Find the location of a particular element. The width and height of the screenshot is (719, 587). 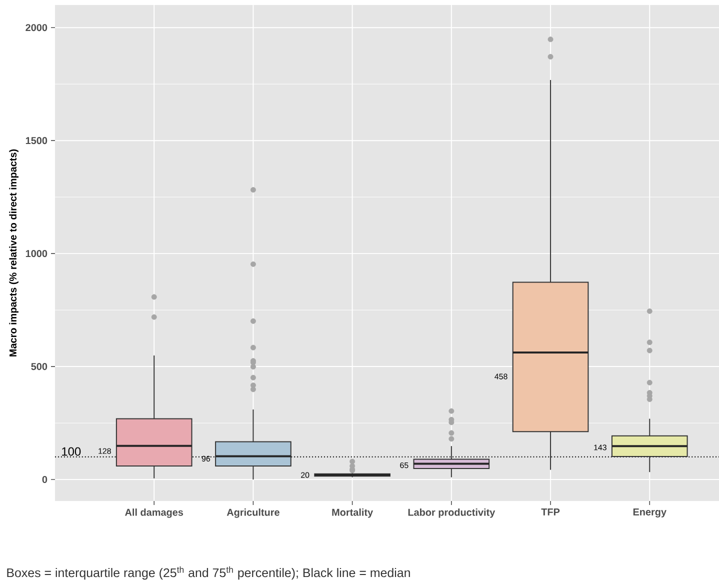

y-tick-label: 1000 is located at coordinates (37, 254).